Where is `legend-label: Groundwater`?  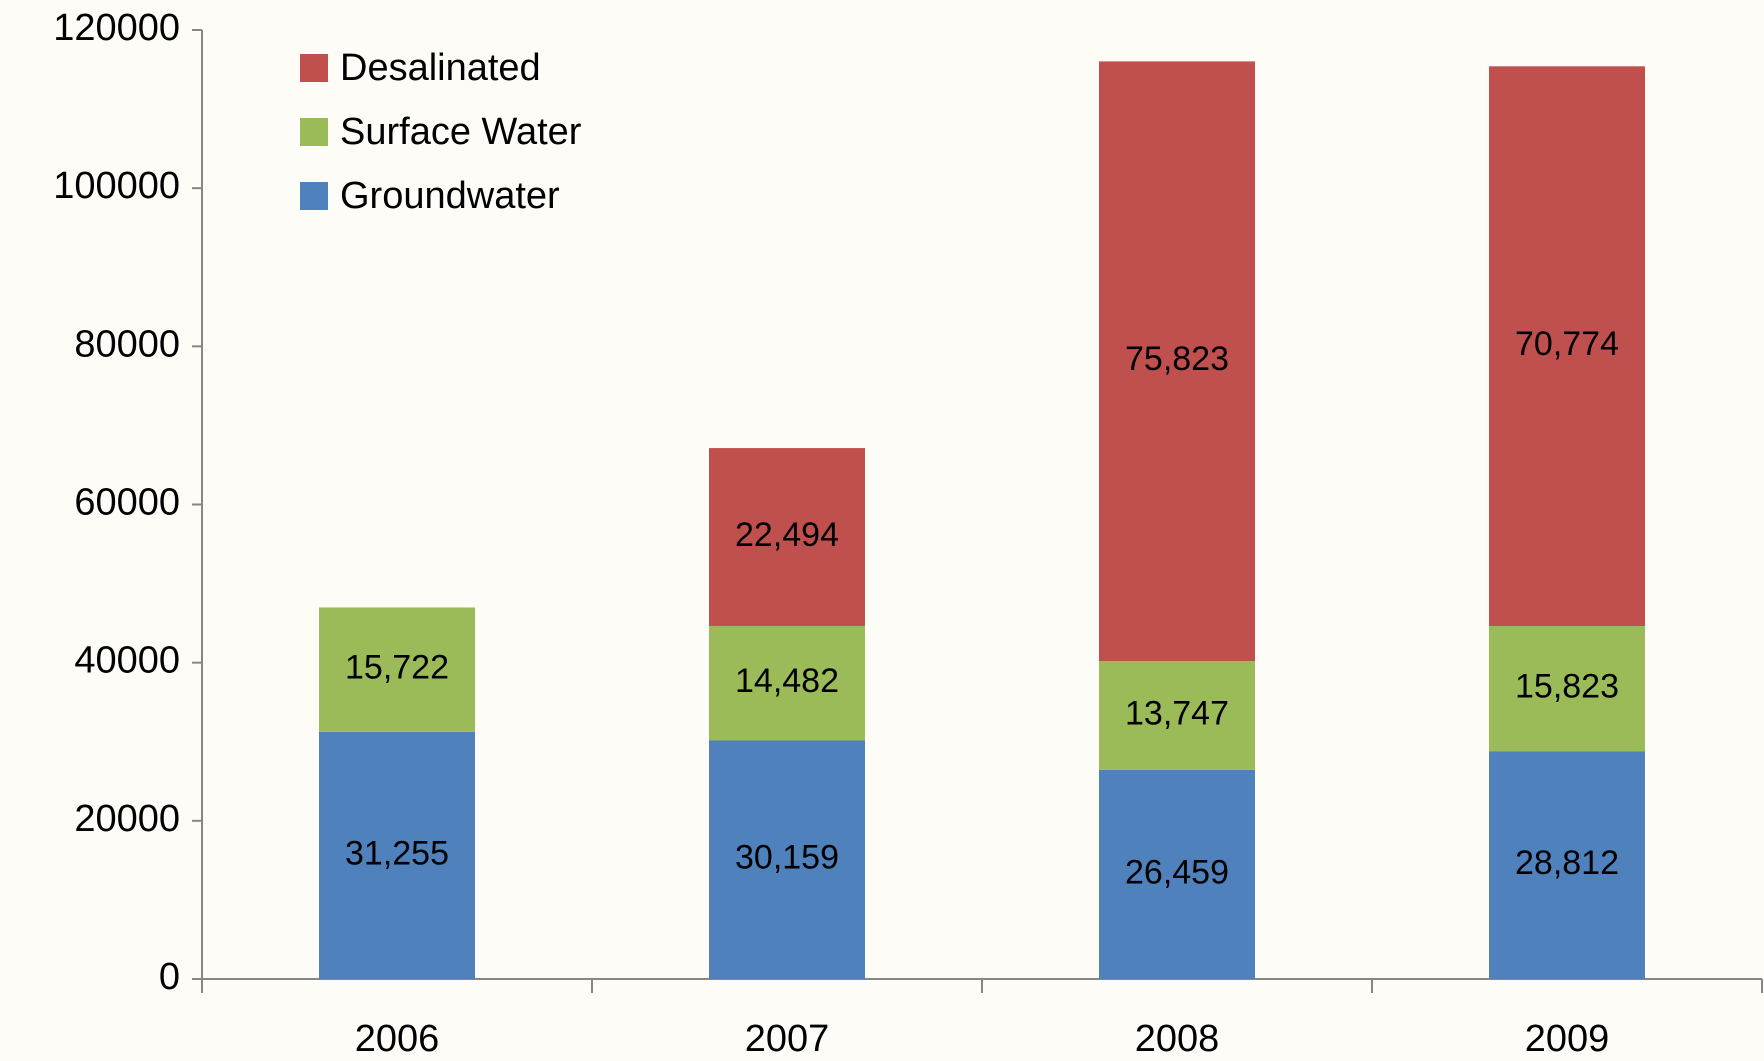 legend-label: Groundwater is located at coordinates (450, 196).